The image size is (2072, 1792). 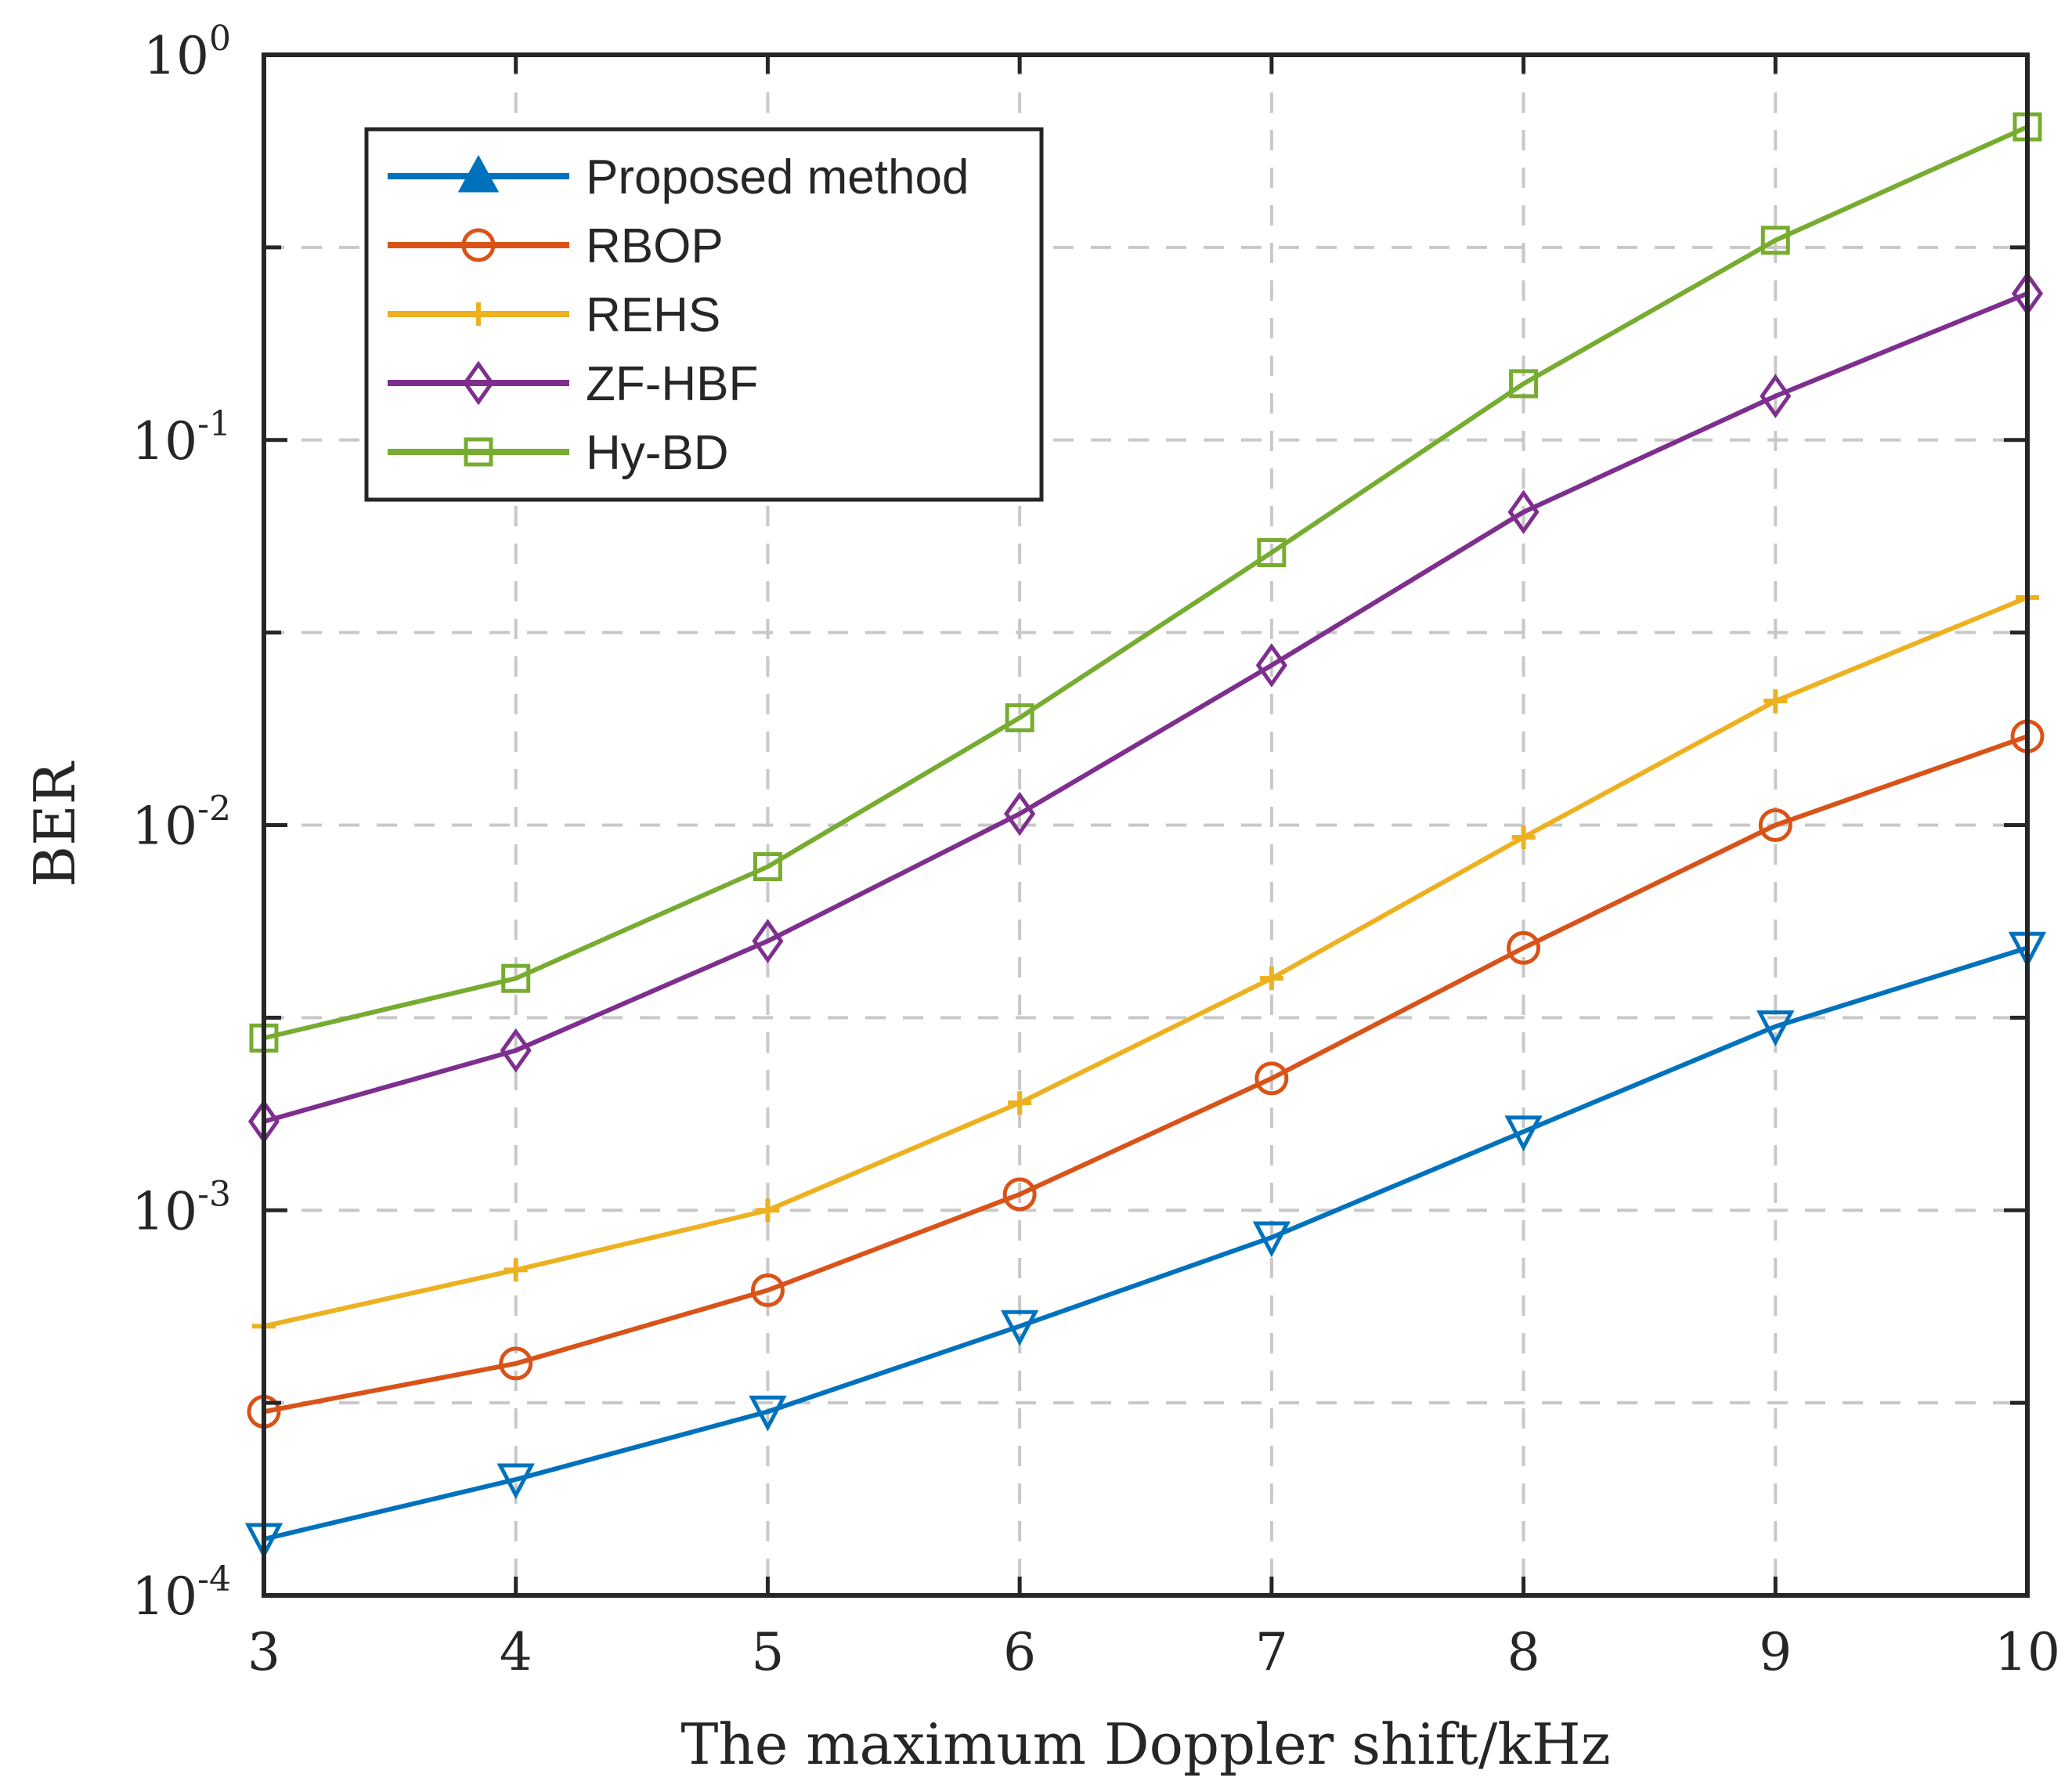 I want to click on y-tick-exponent: -4, so click(x=214, y=1579).